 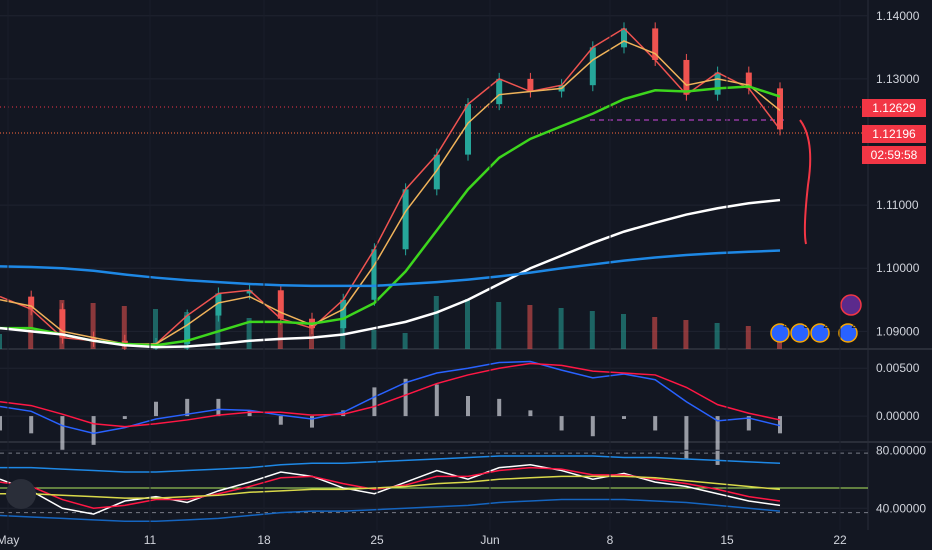 I want to click on y-tick-label: 1.14000, so click(x=898, y=16).